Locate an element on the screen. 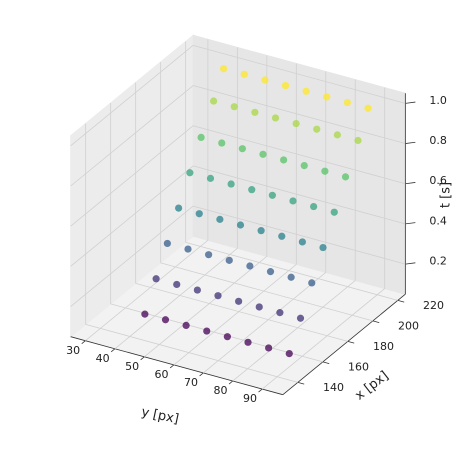 The height and width of the screenshot is (456, 467). x-tick-label: 160 is located at coordinates (358, 367).